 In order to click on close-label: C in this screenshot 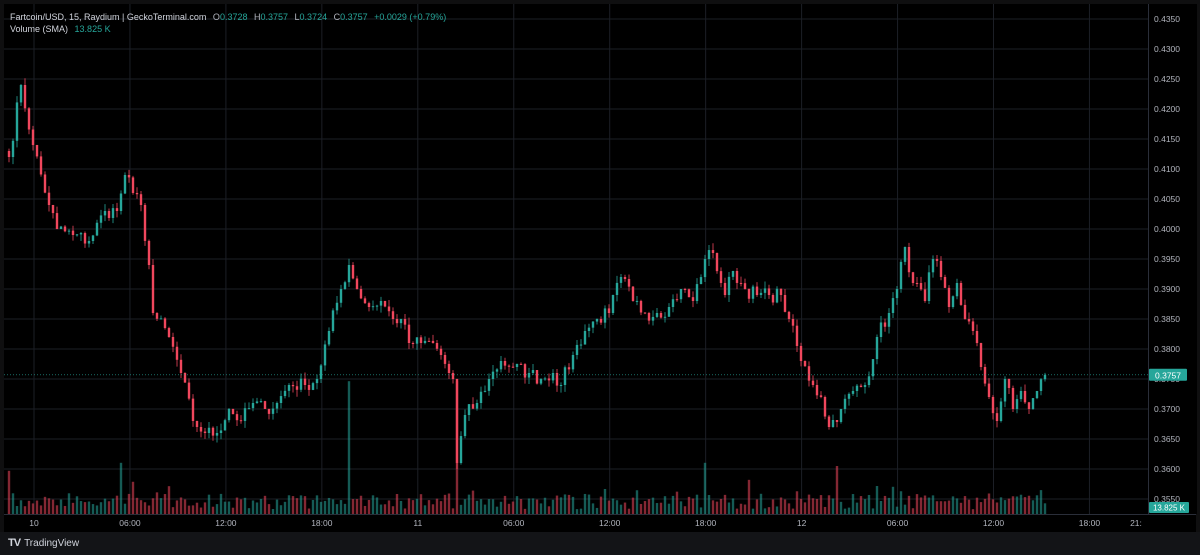, I will do `click(337, 17)`.